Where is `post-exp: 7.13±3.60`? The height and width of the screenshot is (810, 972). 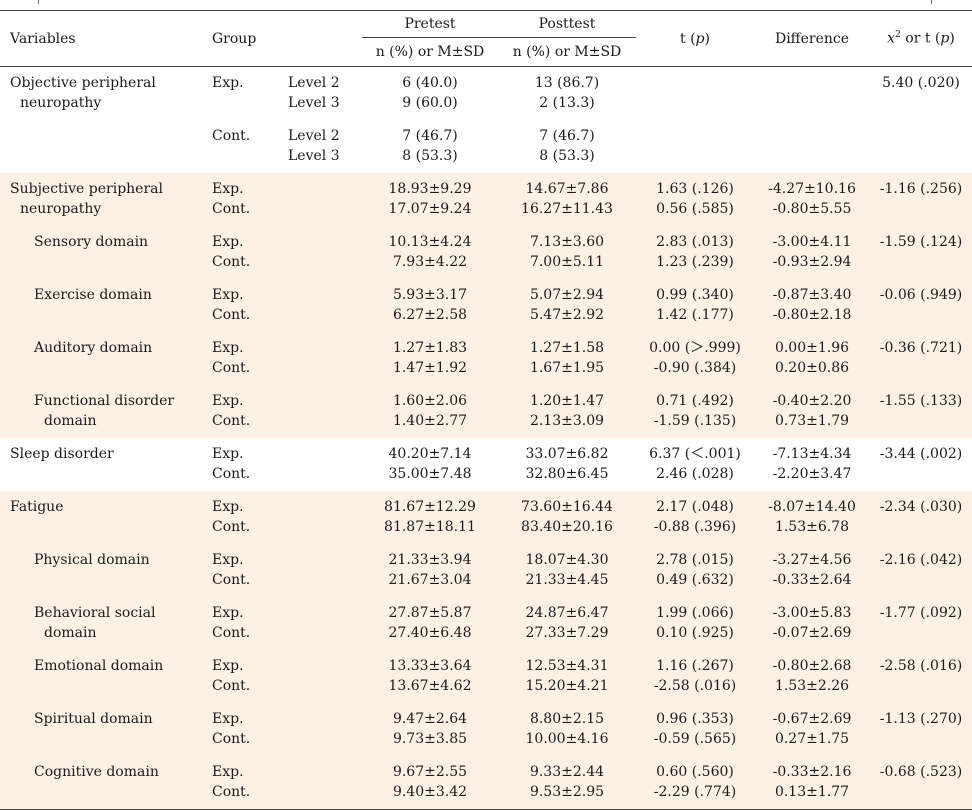 post-exp: 7.13±3.60 is located at coordinates (567, 242).